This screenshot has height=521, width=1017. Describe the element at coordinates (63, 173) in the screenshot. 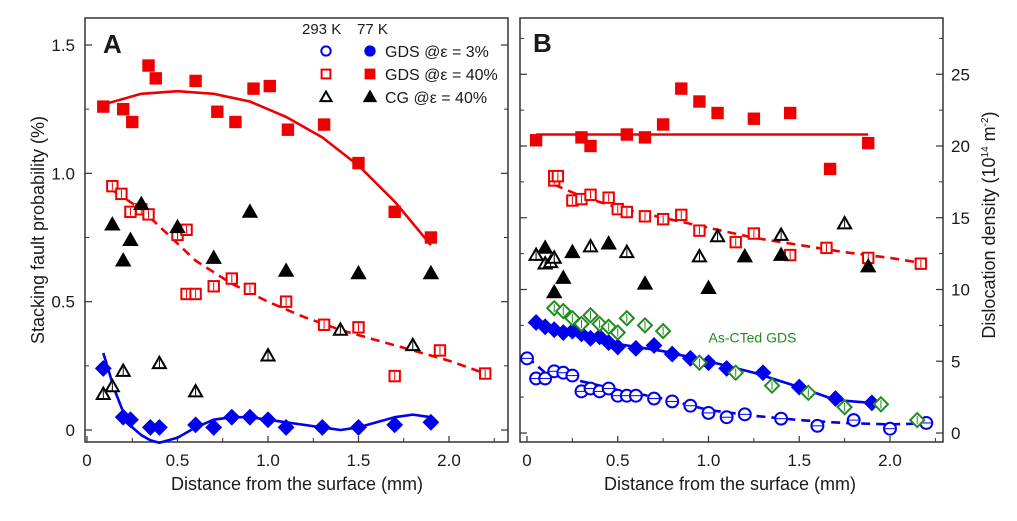

I see `y-tick-label: 1.0` at that location.